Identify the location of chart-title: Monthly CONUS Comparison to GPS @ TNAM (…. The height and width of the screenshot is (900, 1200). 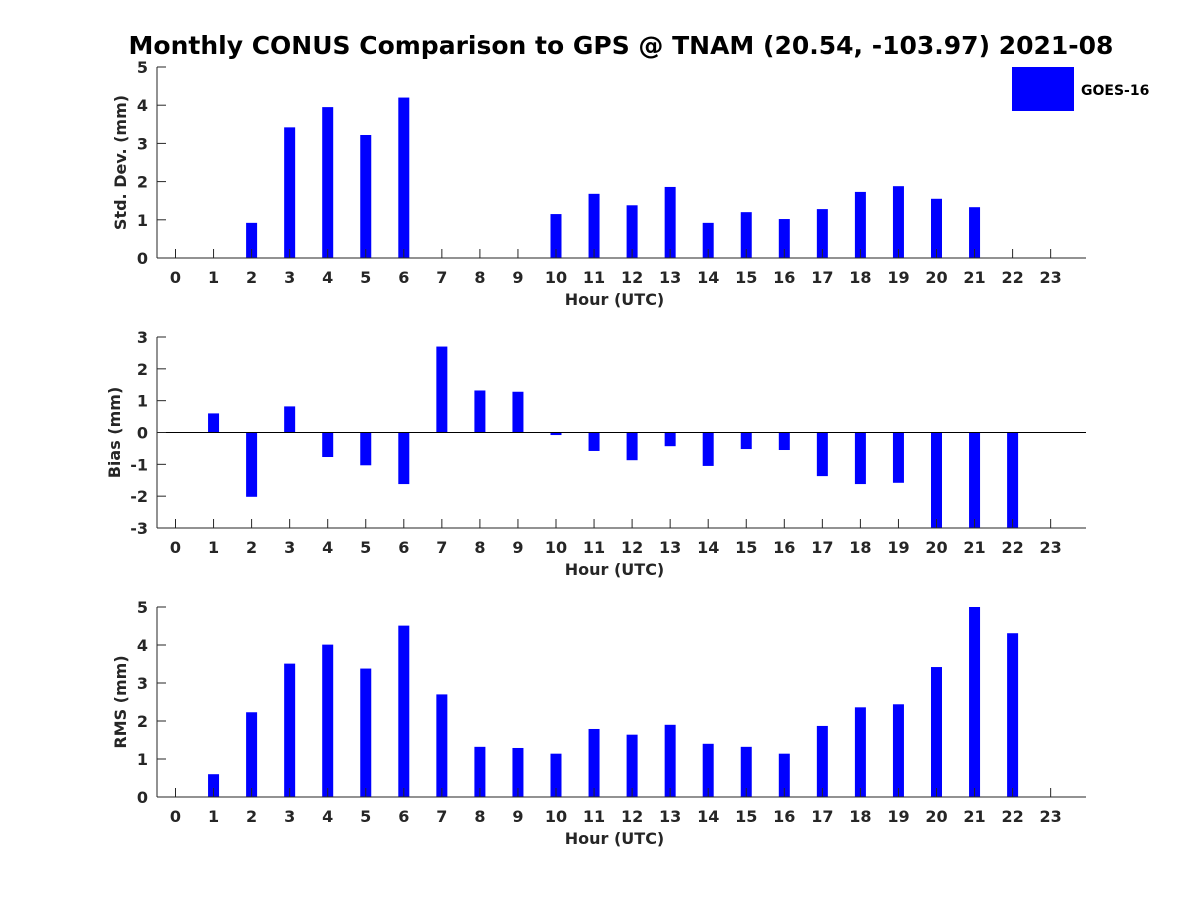
(621, 45).